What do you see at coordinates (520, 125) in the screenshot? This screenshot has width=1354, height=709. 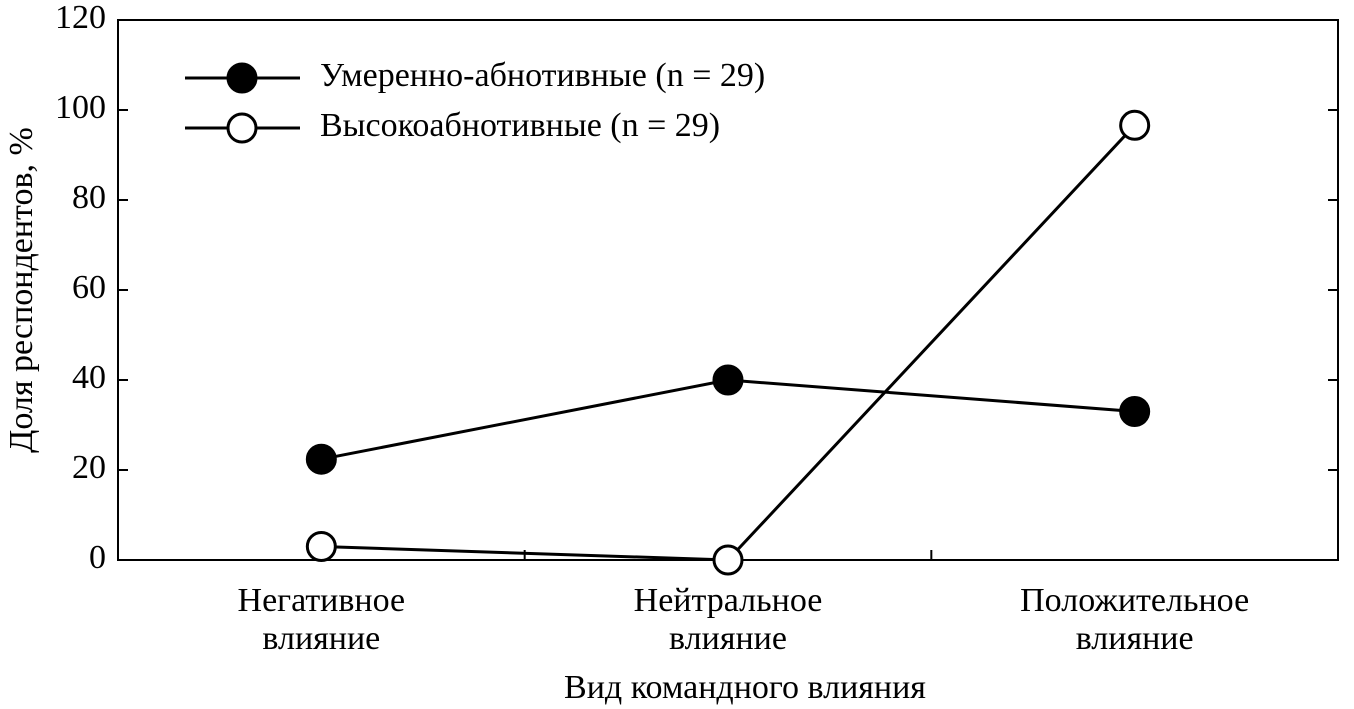 I see `legend-label: Высокоабнотивные (n = 29)` at bounding box center [520, 125].